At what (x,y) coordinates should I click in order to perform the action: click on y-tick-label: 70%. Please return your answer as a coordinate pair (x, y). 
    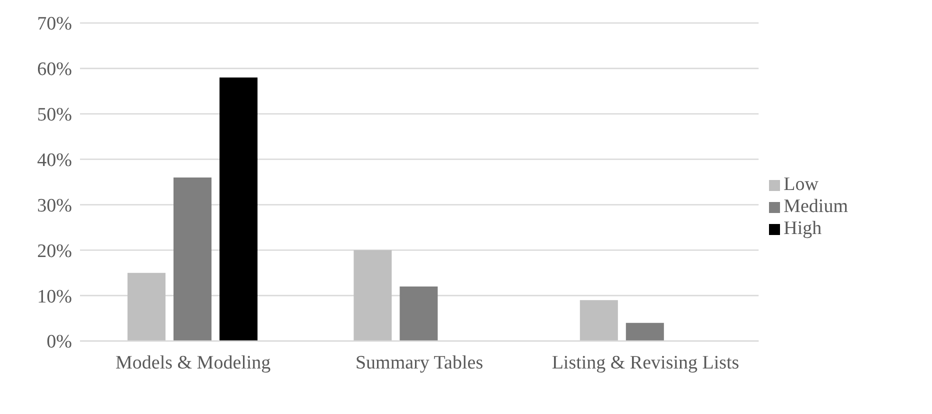
    Looking at the image, I should click on (54, 24).